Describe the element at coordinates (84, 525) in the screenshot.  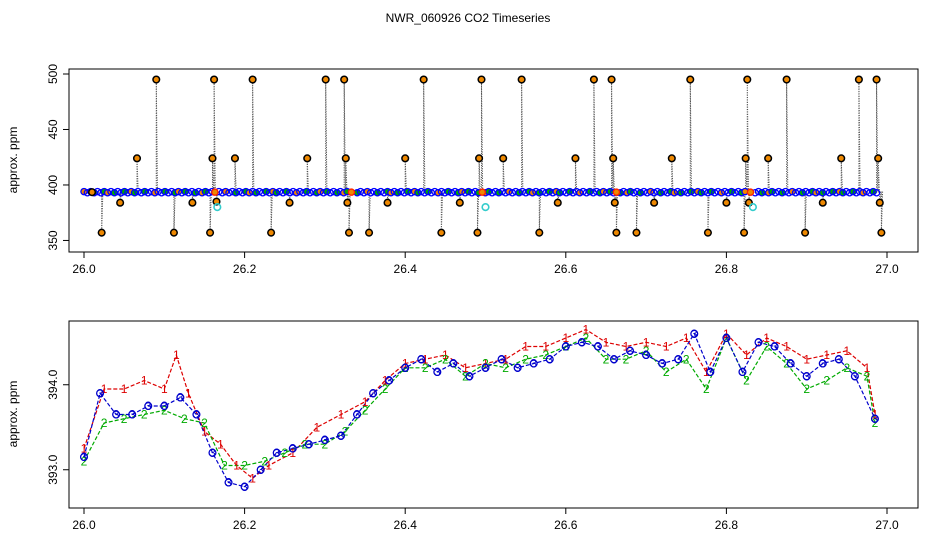
I see `bottom-x-tick-label: 26.0` at that location.